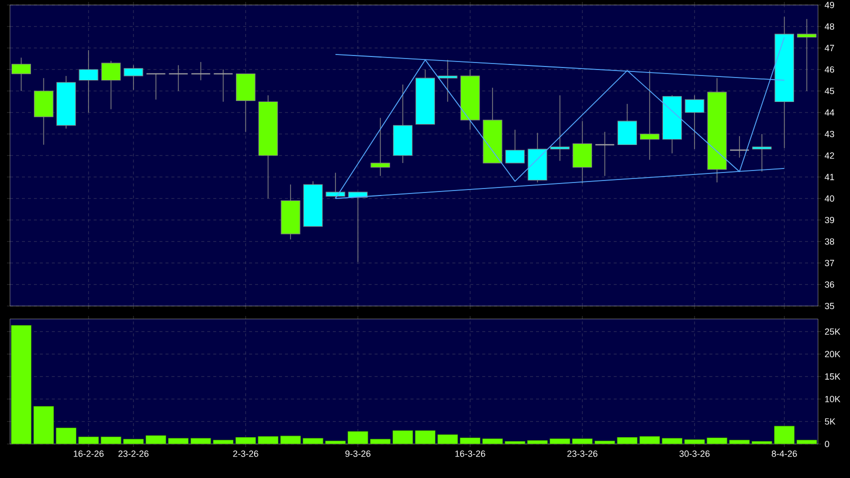 Image resolution: width=850 pixels, height=478 pixels. What do you see at coordinates (829, 69) in the screenshot?
I see `y-tick-label: 46` at bounding box center [829, 69].